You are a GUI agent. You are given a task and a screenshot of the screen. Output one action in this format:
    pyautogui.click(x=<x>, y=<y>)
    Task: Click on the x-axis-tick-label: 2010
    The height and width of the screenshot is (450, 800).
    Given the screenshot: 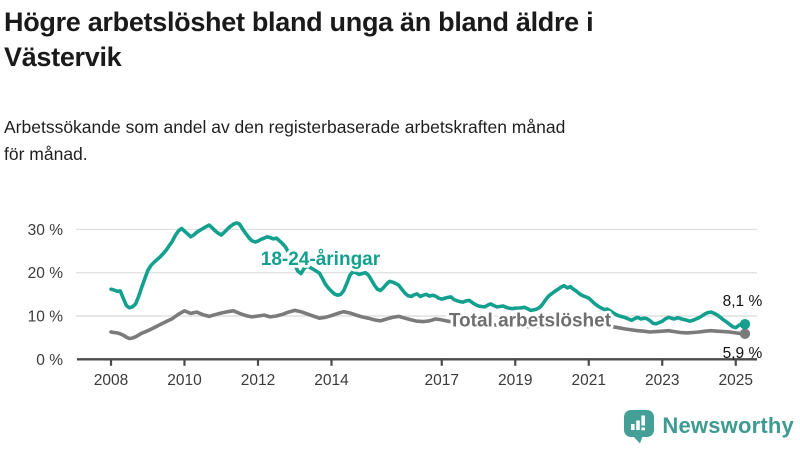 What is the action you would take?
    pyautogui.click(x=184, y=380)
    